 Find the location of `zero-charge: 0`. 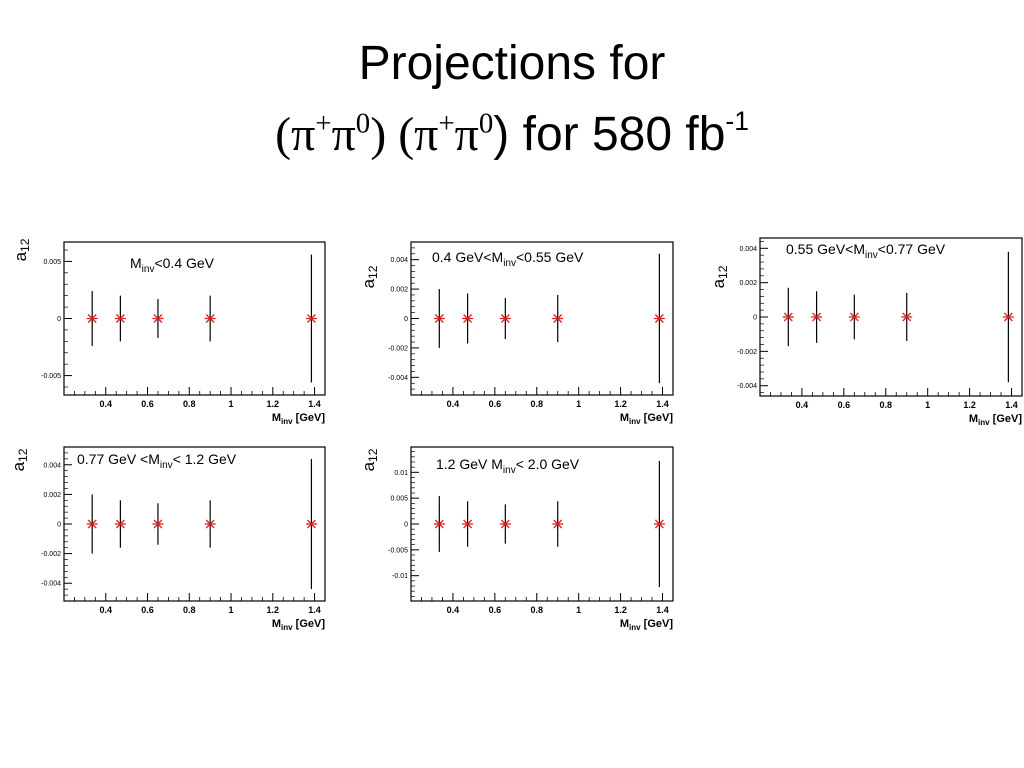

zero-charge: 0 is located at coordinates (363, 123).